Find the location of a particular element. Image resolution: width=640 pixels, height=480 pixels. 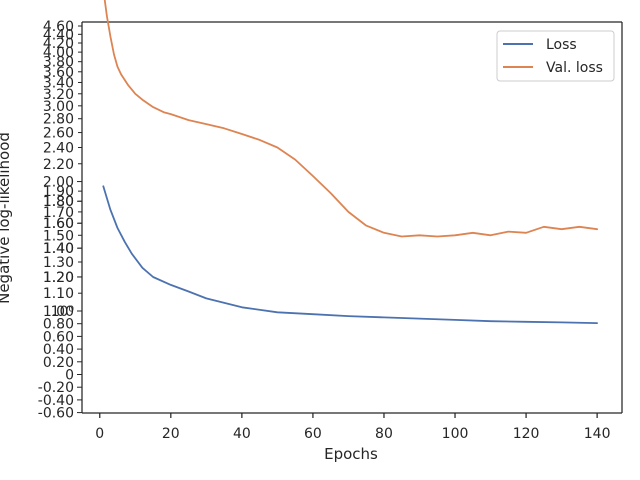

y-tick-label-minor: 2.40 is located at coordinates (58, 149).